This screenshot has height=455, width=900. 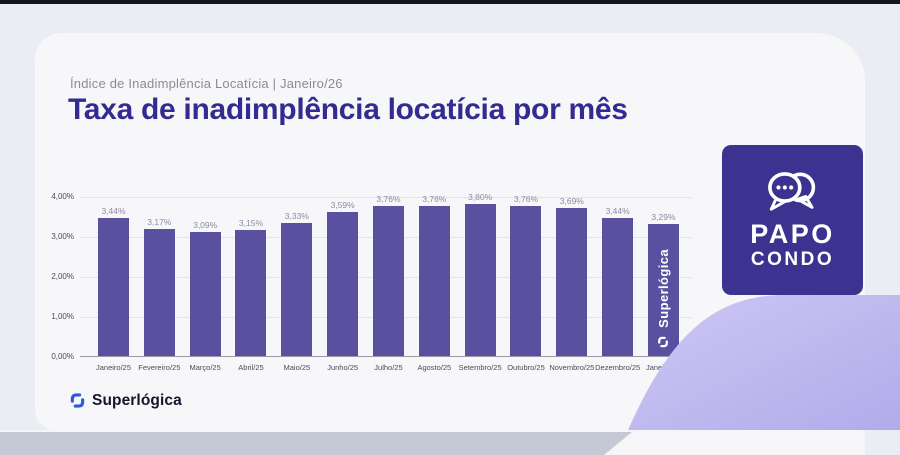 What do you see at coordinates (792, 260) in the screenshot?
I see `condo-text: CONDO` at bounding box center [792, 260].